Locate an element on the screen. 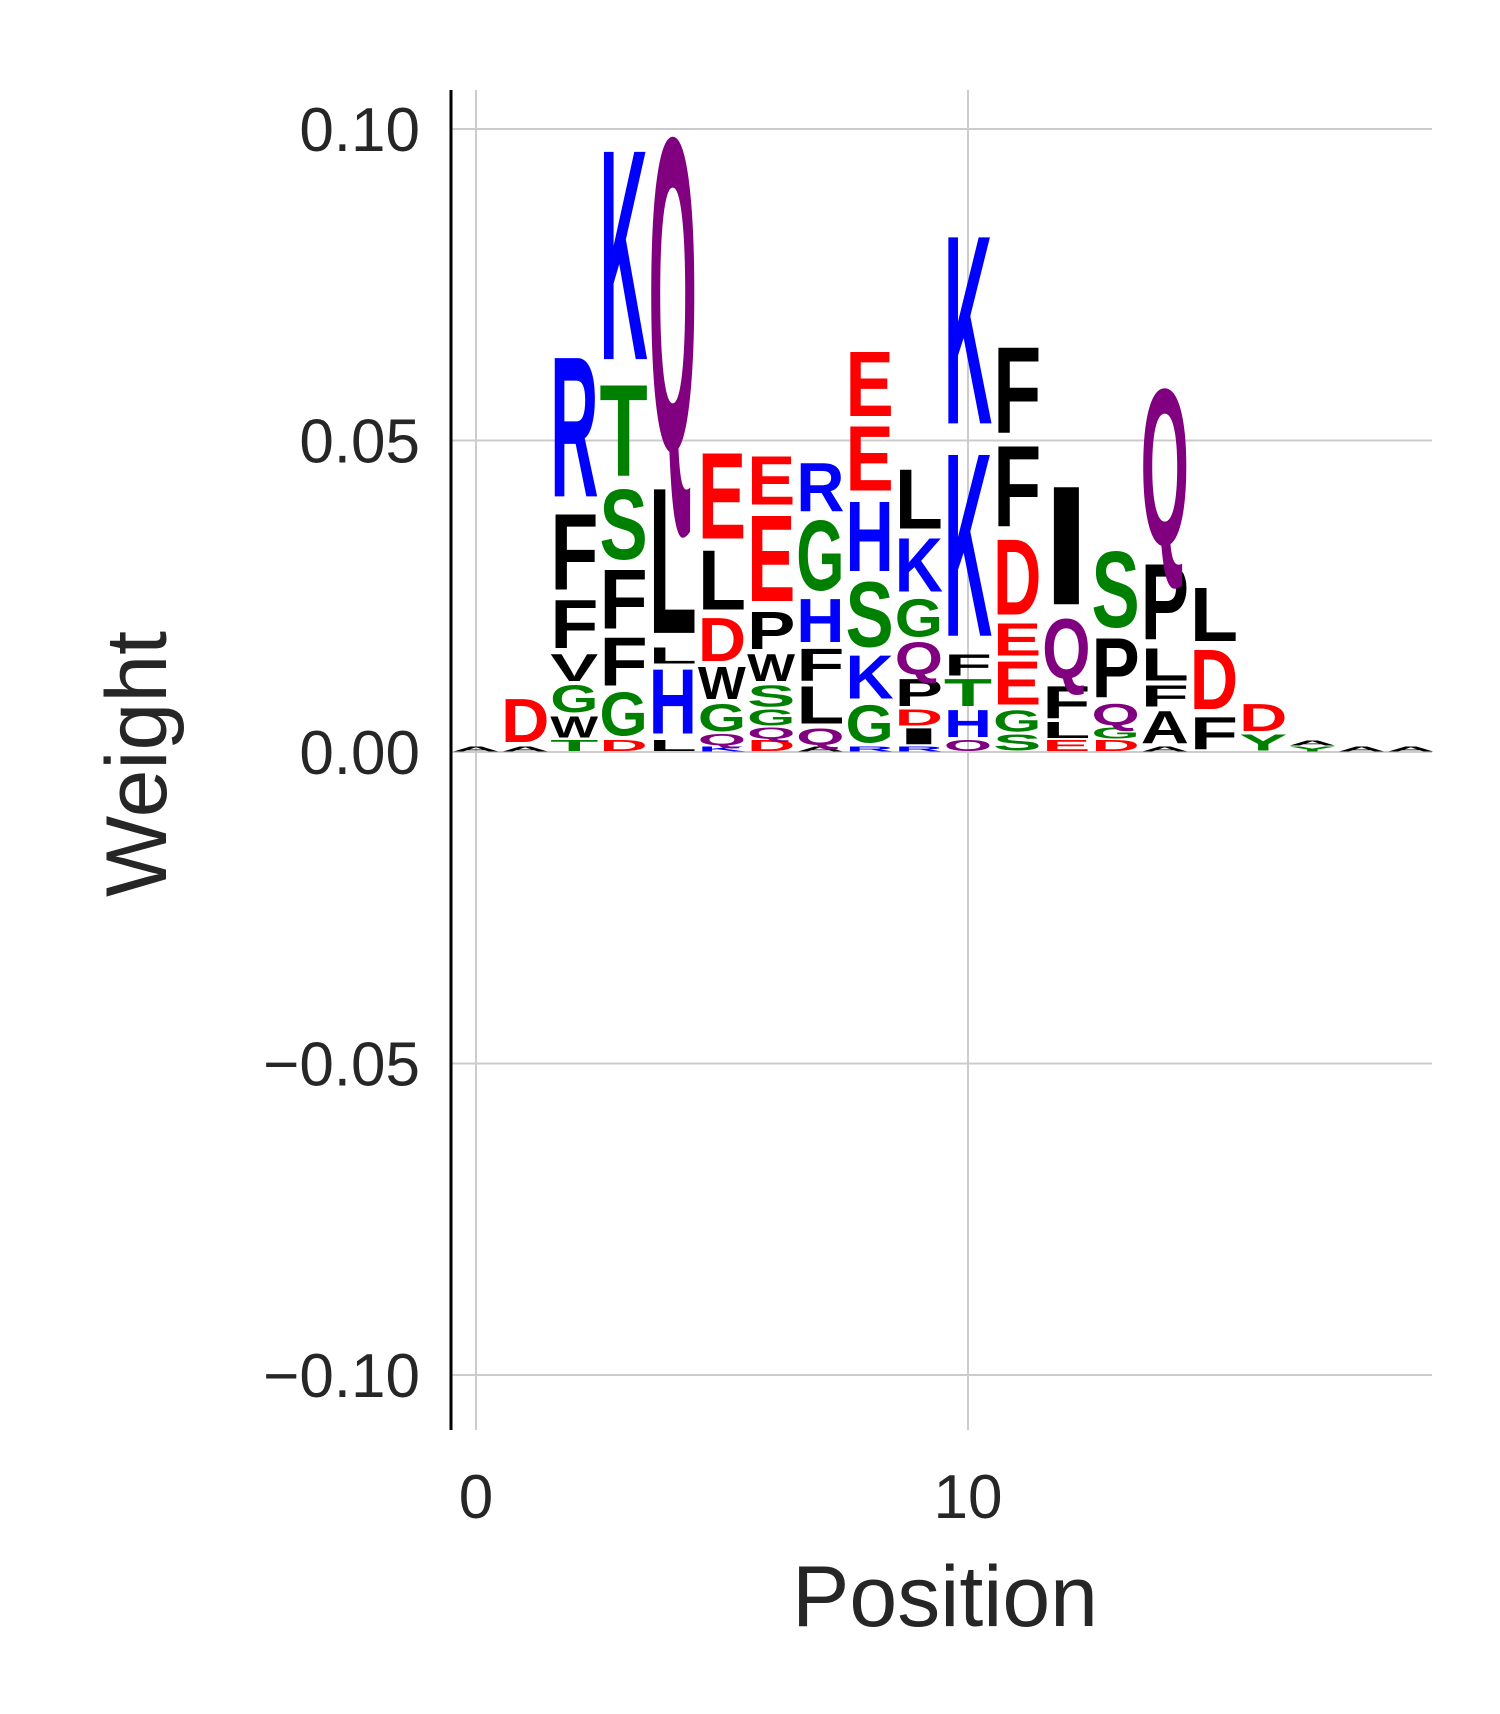 Image resolution: width=1500 pixels, height=1714 pixels. y-tick-label: 0.10 is located at coordinates (359, 130).